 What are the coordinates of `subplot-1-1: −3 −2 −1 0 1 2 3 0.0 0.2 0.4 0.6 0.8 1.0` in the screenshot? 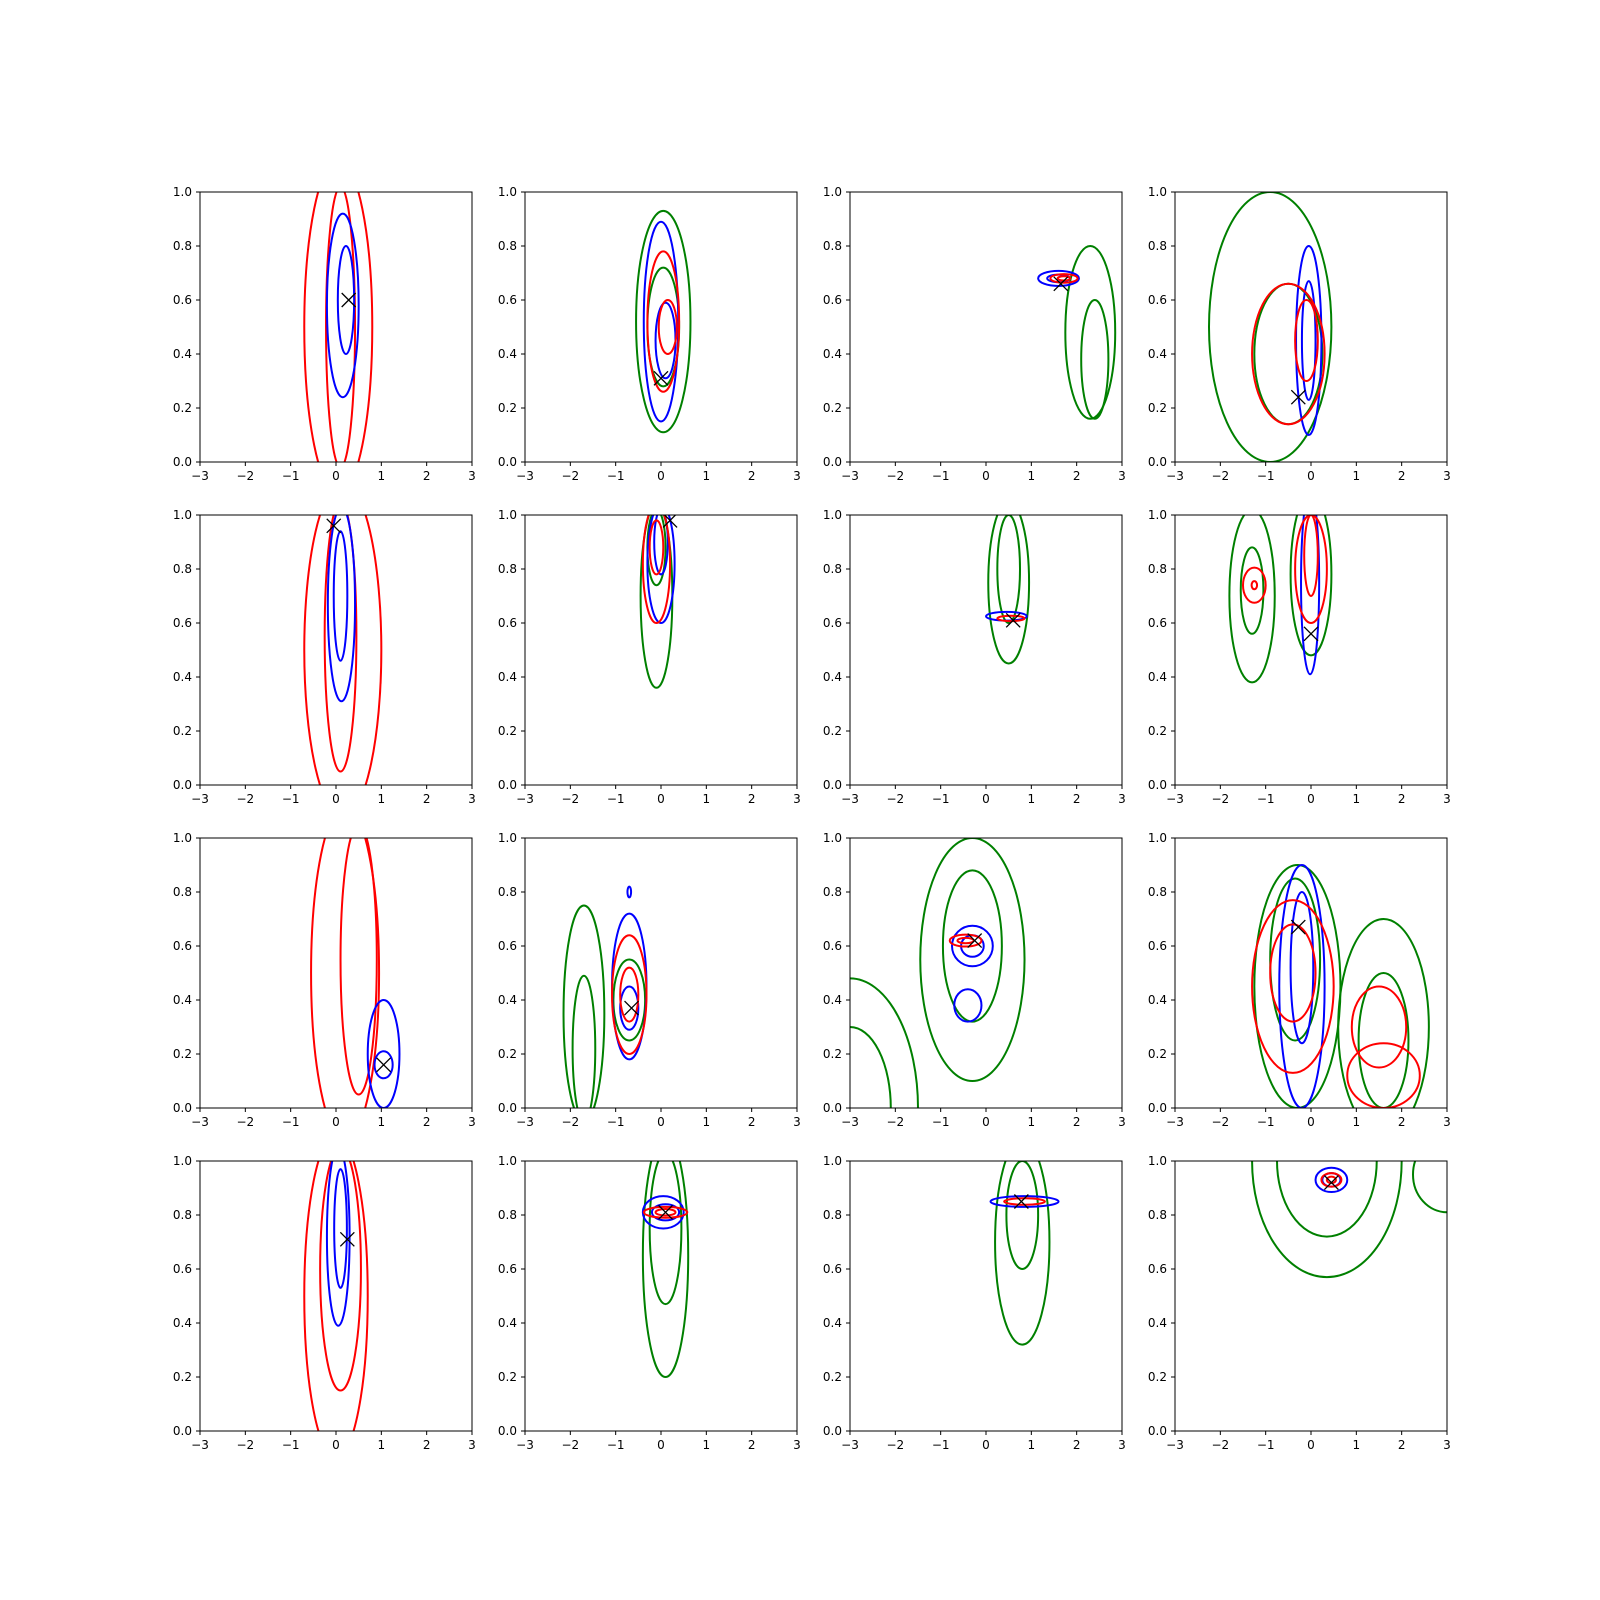 It's located at (324, 334).